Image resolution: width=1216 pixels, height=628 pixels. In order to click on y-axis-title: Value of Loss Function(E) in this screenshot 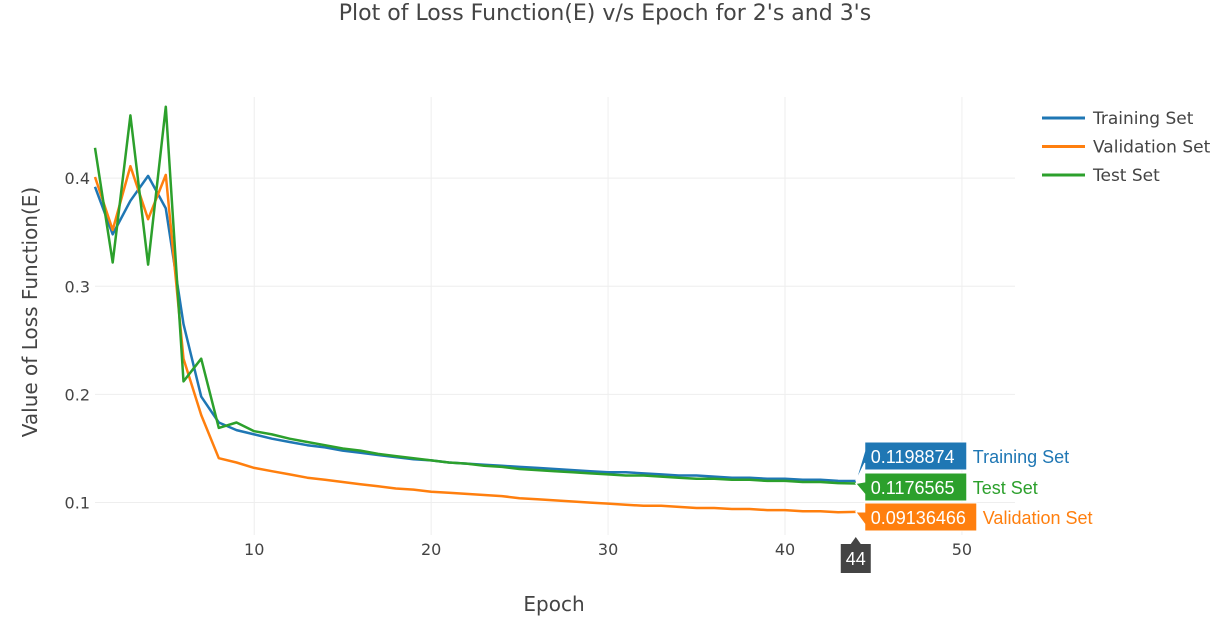, I will do `click(30, 312)`.